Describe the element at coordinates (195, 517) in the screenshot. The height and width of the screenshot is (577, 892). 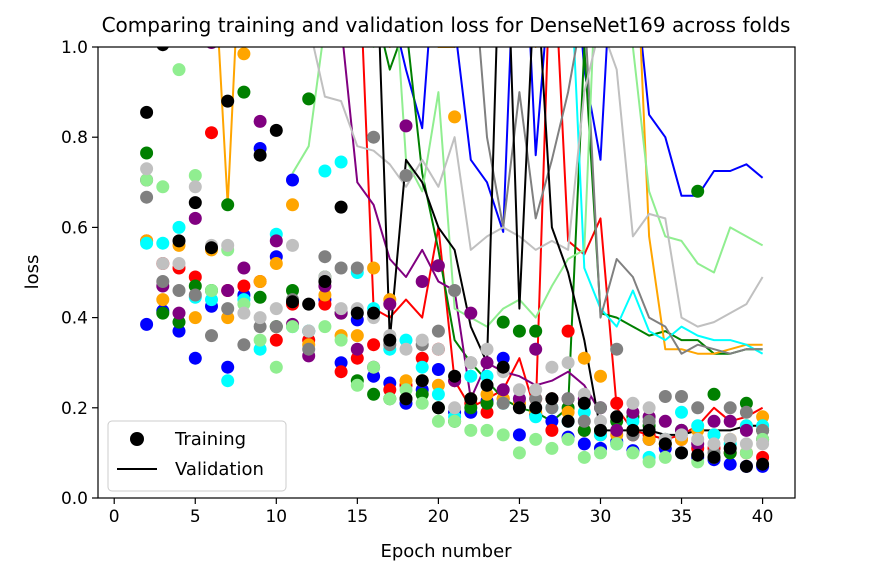
I see `x-tick-label: 5` at that location.